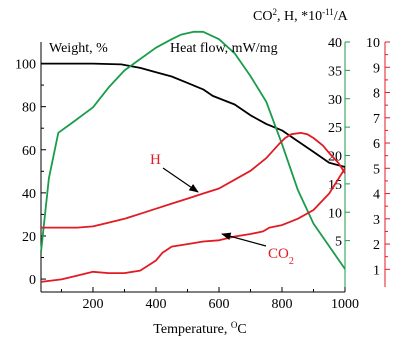  What do you see at coordinates (376, 245) in the screenshot?
I see `ms-tick-label: 2` at bounding box center [376, 245].